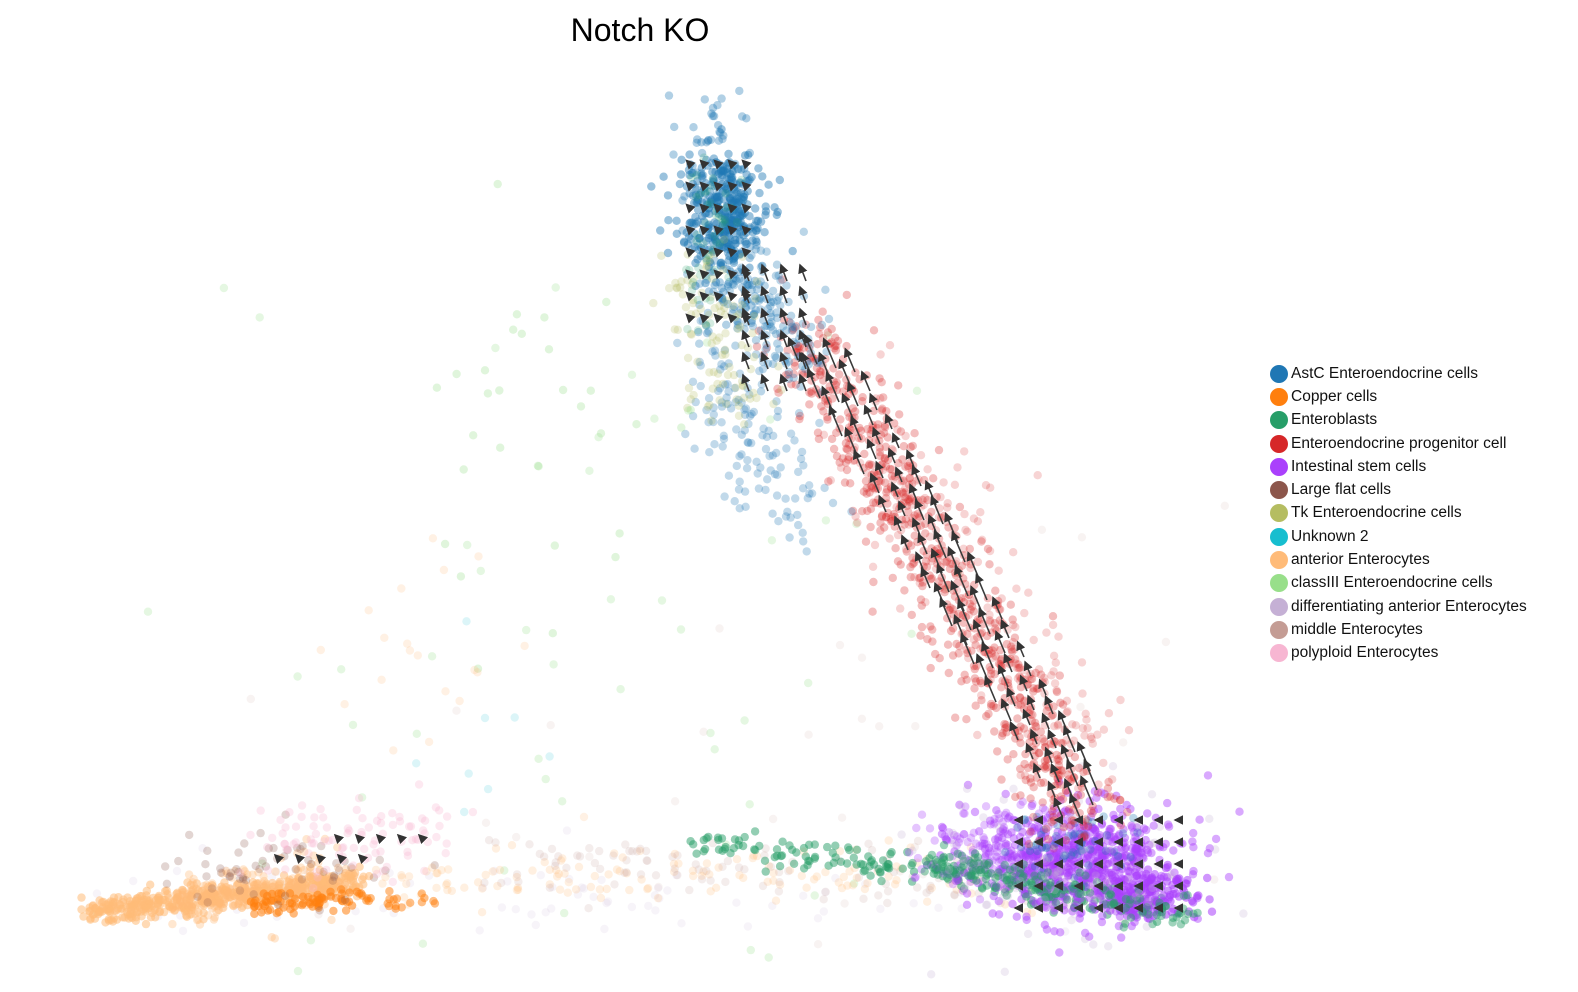 The height and width of the screenshot is (992, 1578). Describe the element at coordinates (1398, 443) in the screenshot. I see `legend-item: Enteroendocrine progenitor cell` at that location.